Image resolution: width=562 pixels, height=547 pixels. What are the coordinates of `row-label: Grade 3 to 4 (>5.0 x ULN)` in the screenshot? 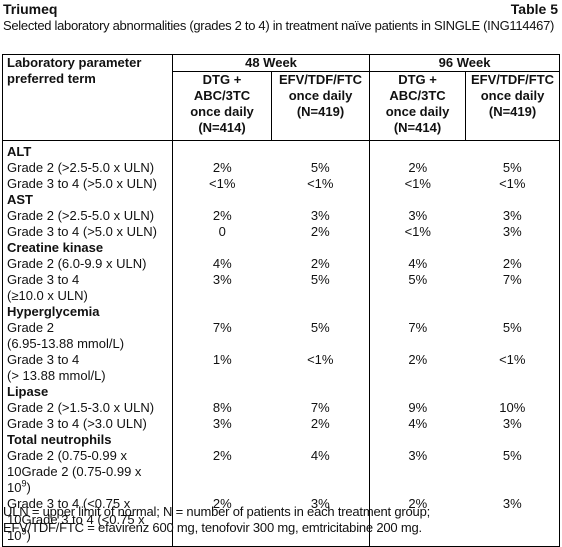 It's located at (87, 232).